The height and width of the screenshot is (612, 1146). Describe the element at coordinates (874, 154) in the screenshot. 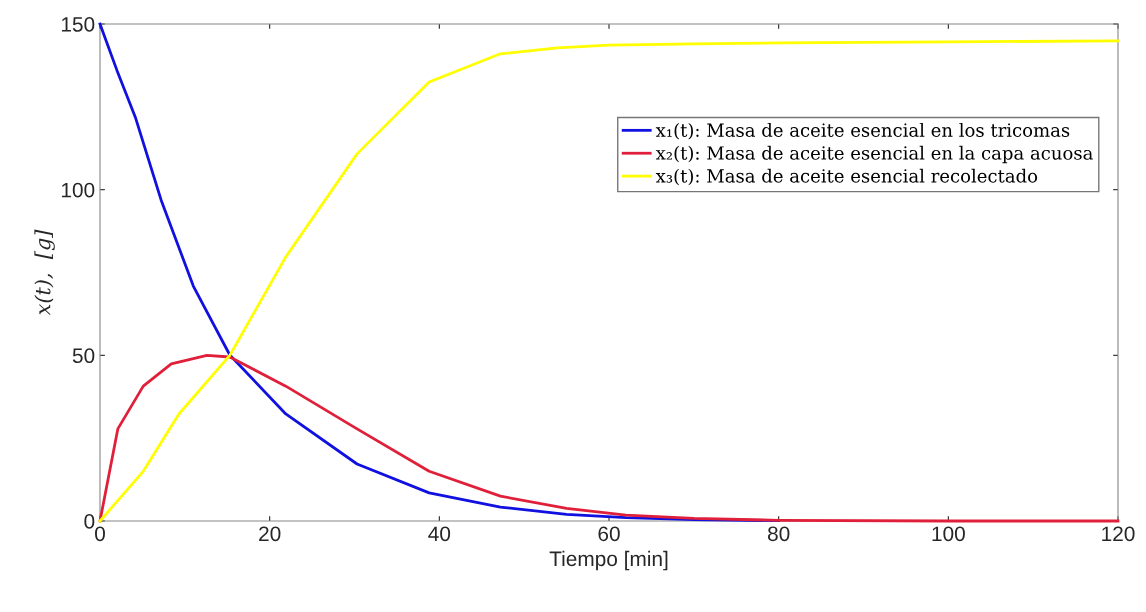

I see `legend-label: x₂(t): Masa de aceite esencial en la capa acuosa` at that location.